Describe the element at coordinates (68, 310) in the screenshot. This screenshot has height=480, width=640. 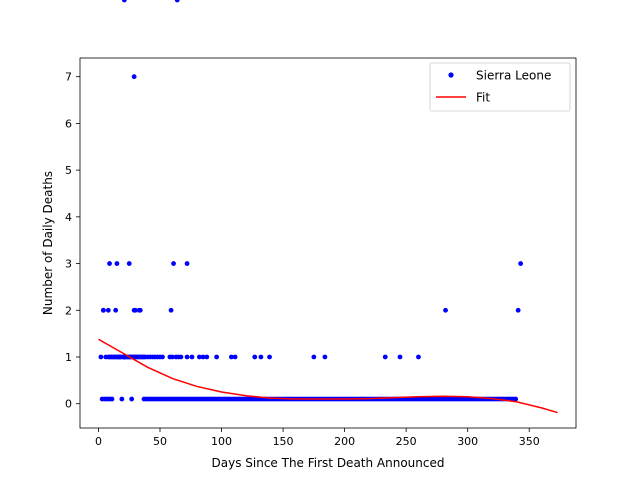
I see `y-tick-label: 2` at that location.